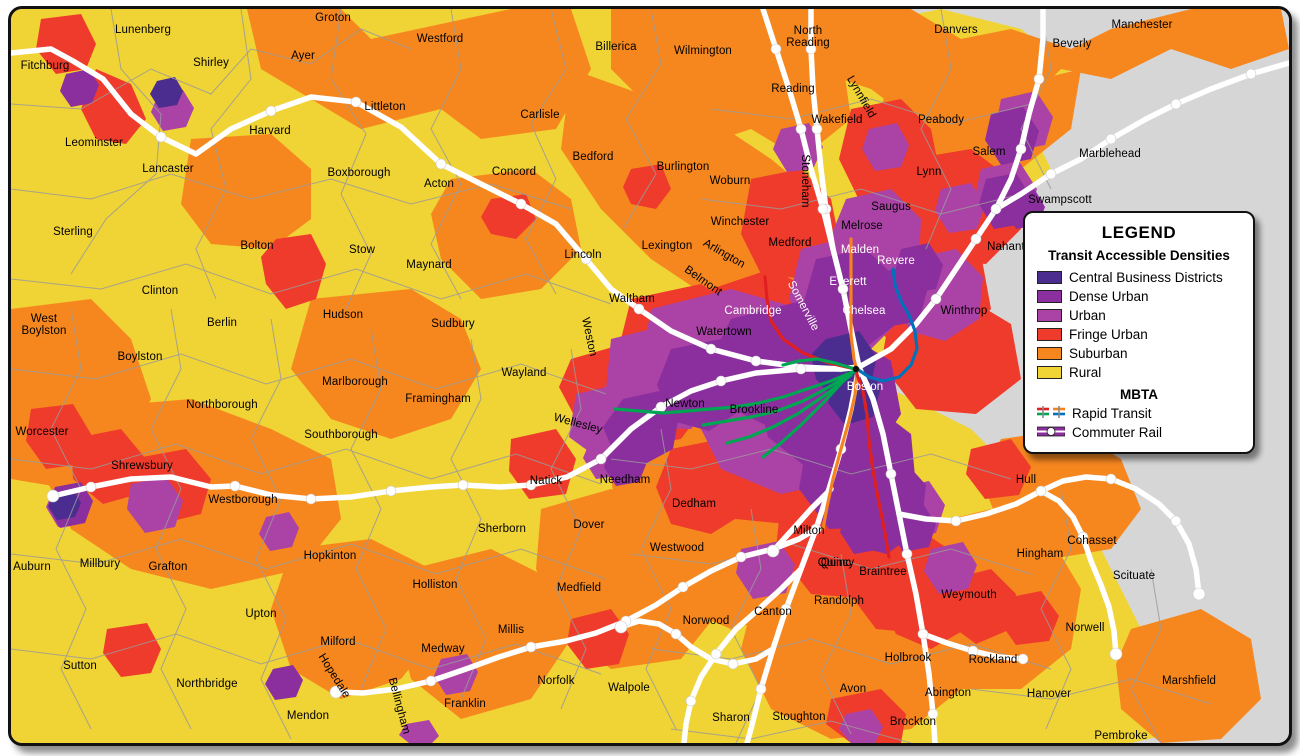 This screenshot has width=1300, height=756. Describe the element at coordinates (1139, 353) in the screenshot. I see `legend-item-suburban: Suburban` at that location.